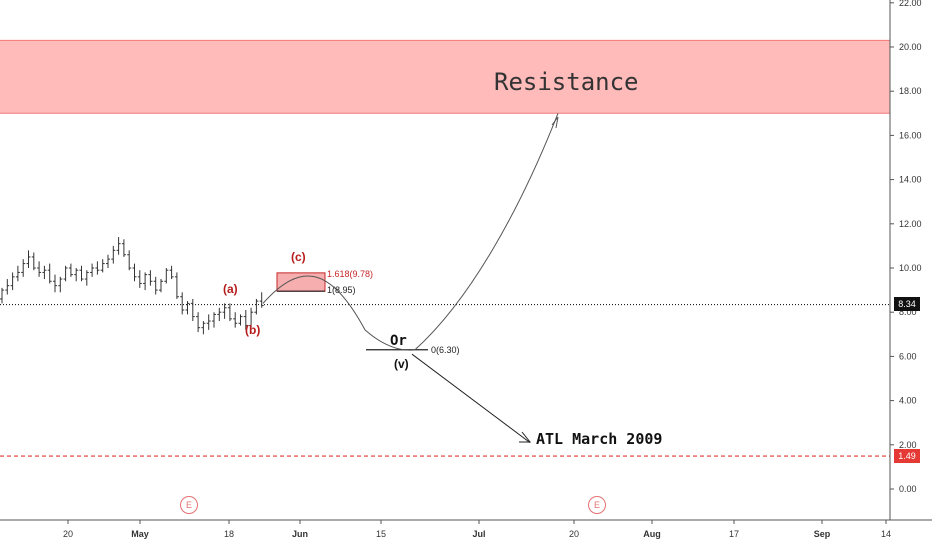  I want to click on price-tick-label: 12.00, so click(910, 224).